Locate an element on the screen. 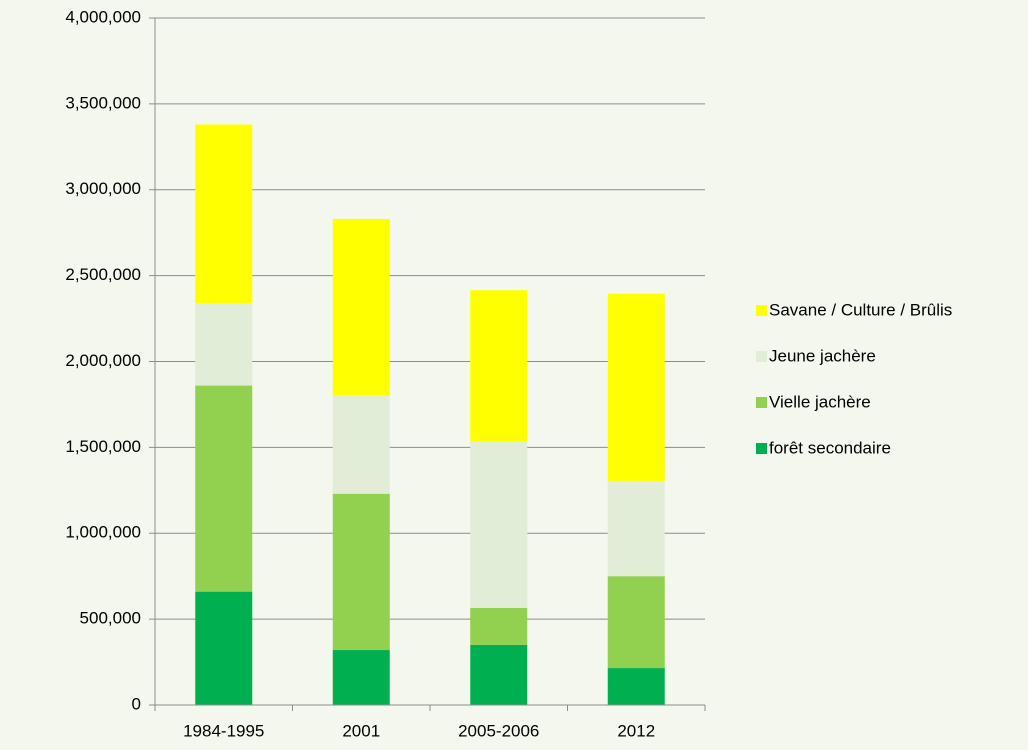 The height and width of the screenshot is (750, 1028). y-tick-label: 3,500,000 is located at coordinates (103, 102).